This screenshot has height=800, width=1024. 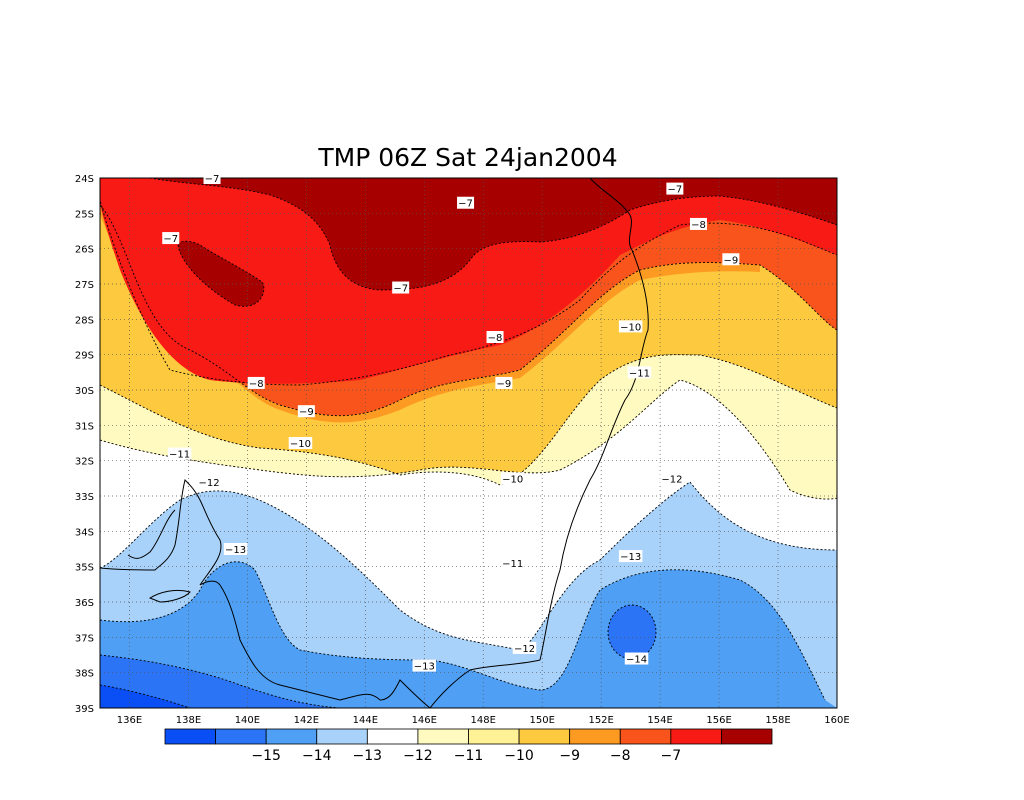 I want to click on lon-tick-label: 152E, so click(x=600, y=720).